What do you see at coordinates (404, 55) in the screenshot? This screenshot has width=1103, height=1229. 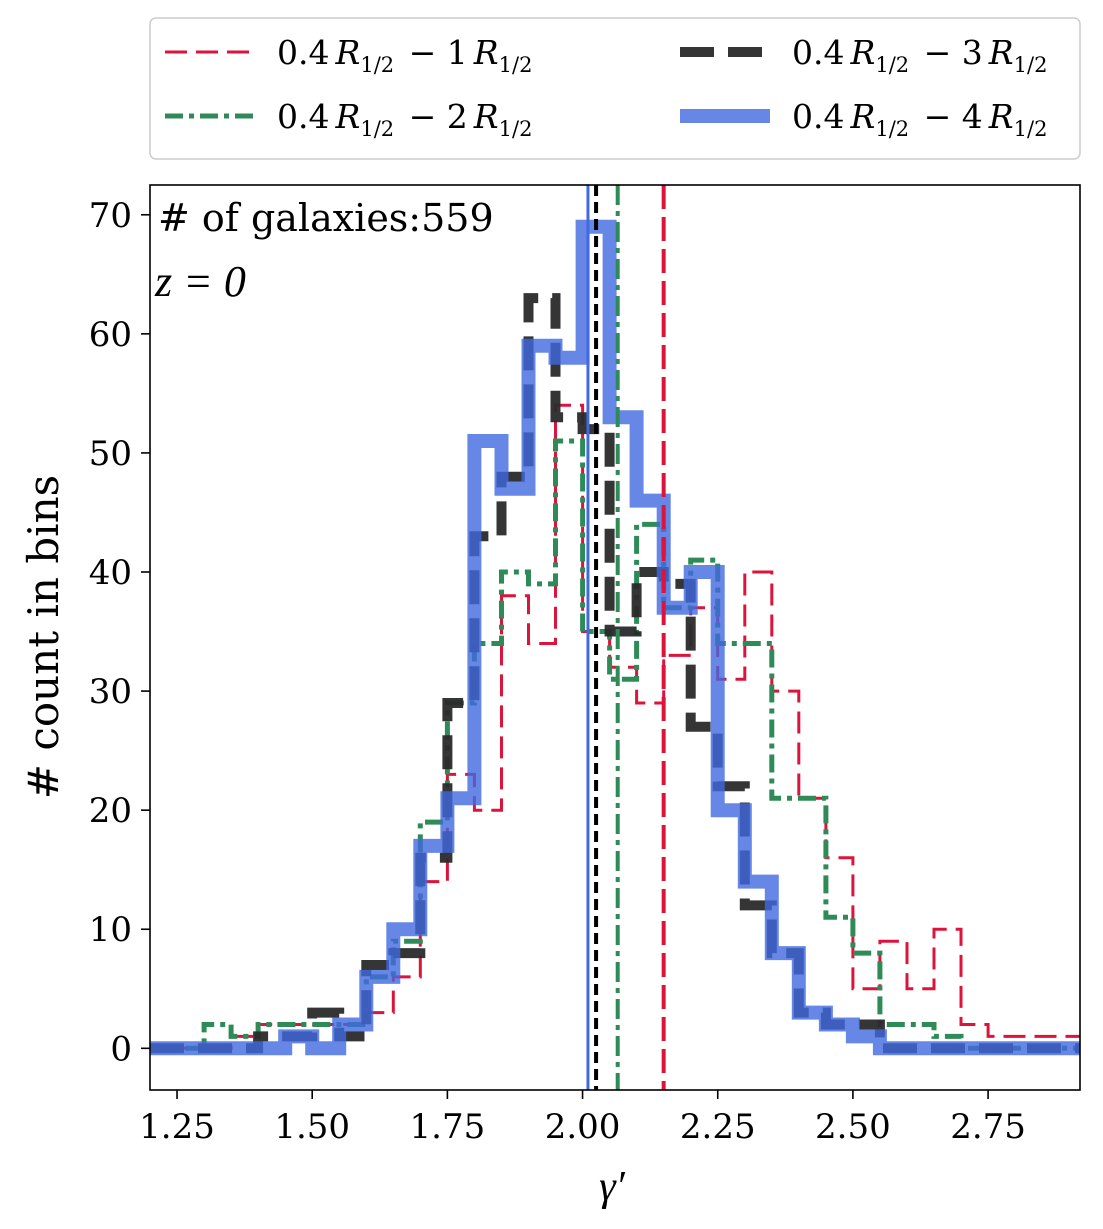 I see `legend-label-1: 0.4 R1/2 − 1 R1/2` at bounding box center [404, 55].